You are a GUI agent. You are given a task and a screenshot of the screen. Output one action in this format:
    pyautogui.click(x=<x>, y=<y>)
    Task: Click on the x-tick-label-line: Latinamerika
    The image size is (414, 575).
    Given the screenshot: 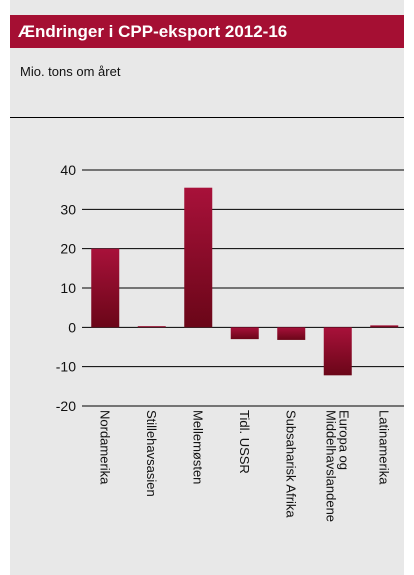 What is the action you would take?
    pyautogui.click(x=383, y=447)
    